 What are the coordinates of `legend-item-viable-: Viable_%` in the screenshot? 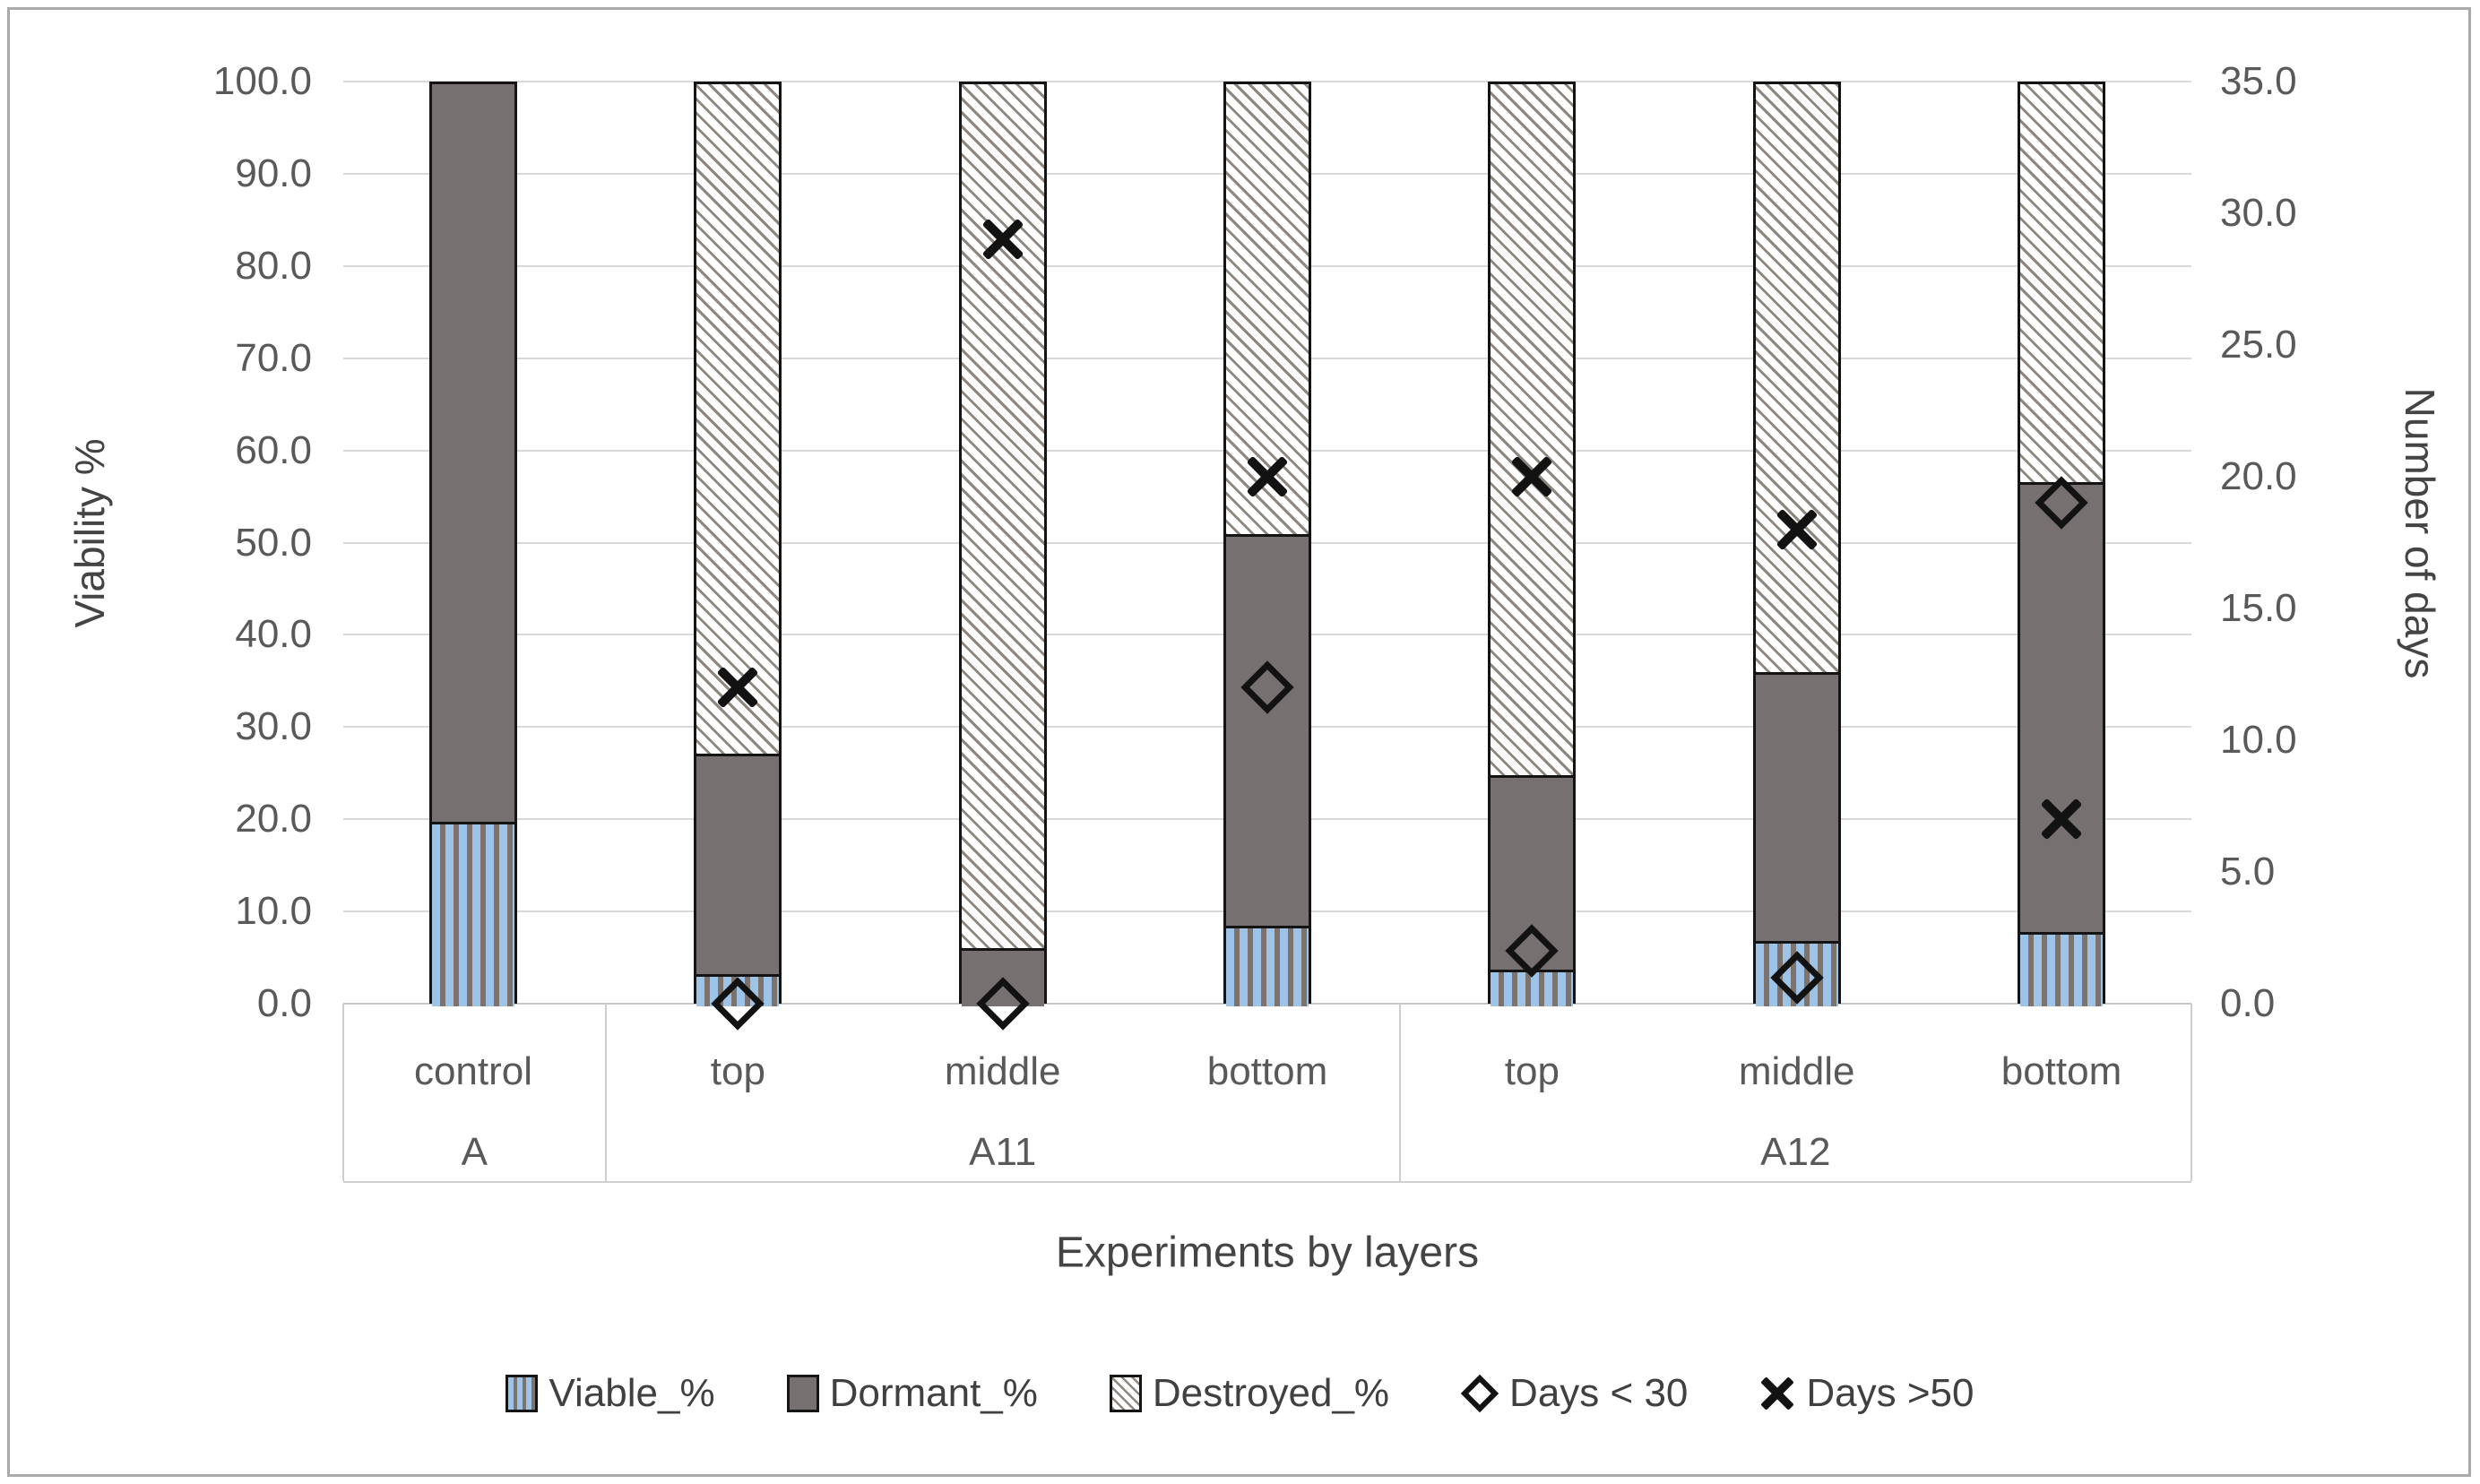 It's located at (610, 1393).